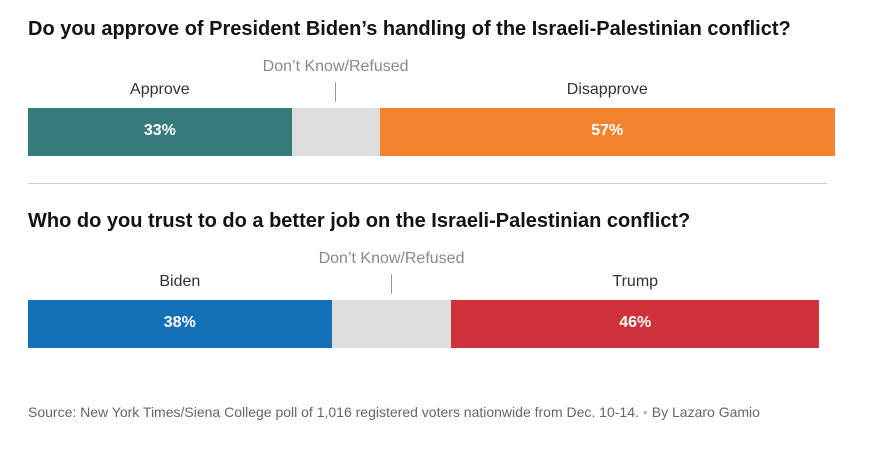  I want to click on bar-value-label: 57%, so click(607, 130).